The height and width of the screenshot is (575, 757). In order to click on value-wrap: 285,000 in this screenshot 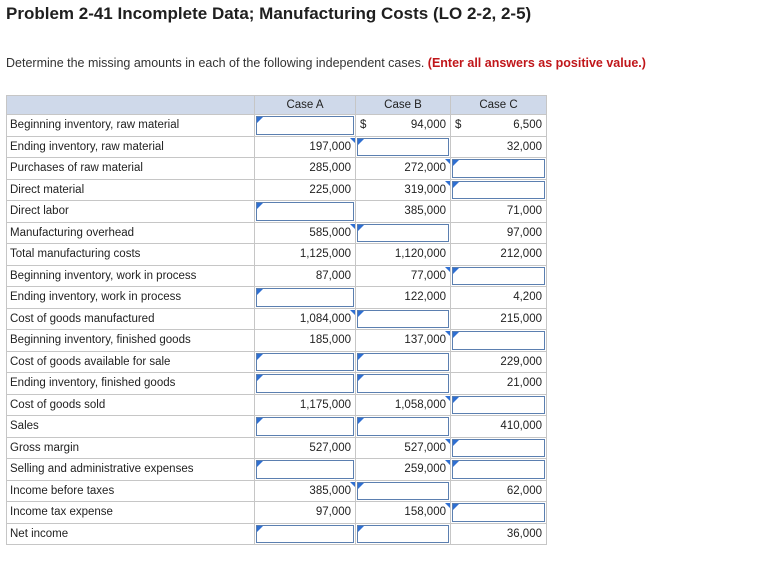, I will do `click(305, 168)`.